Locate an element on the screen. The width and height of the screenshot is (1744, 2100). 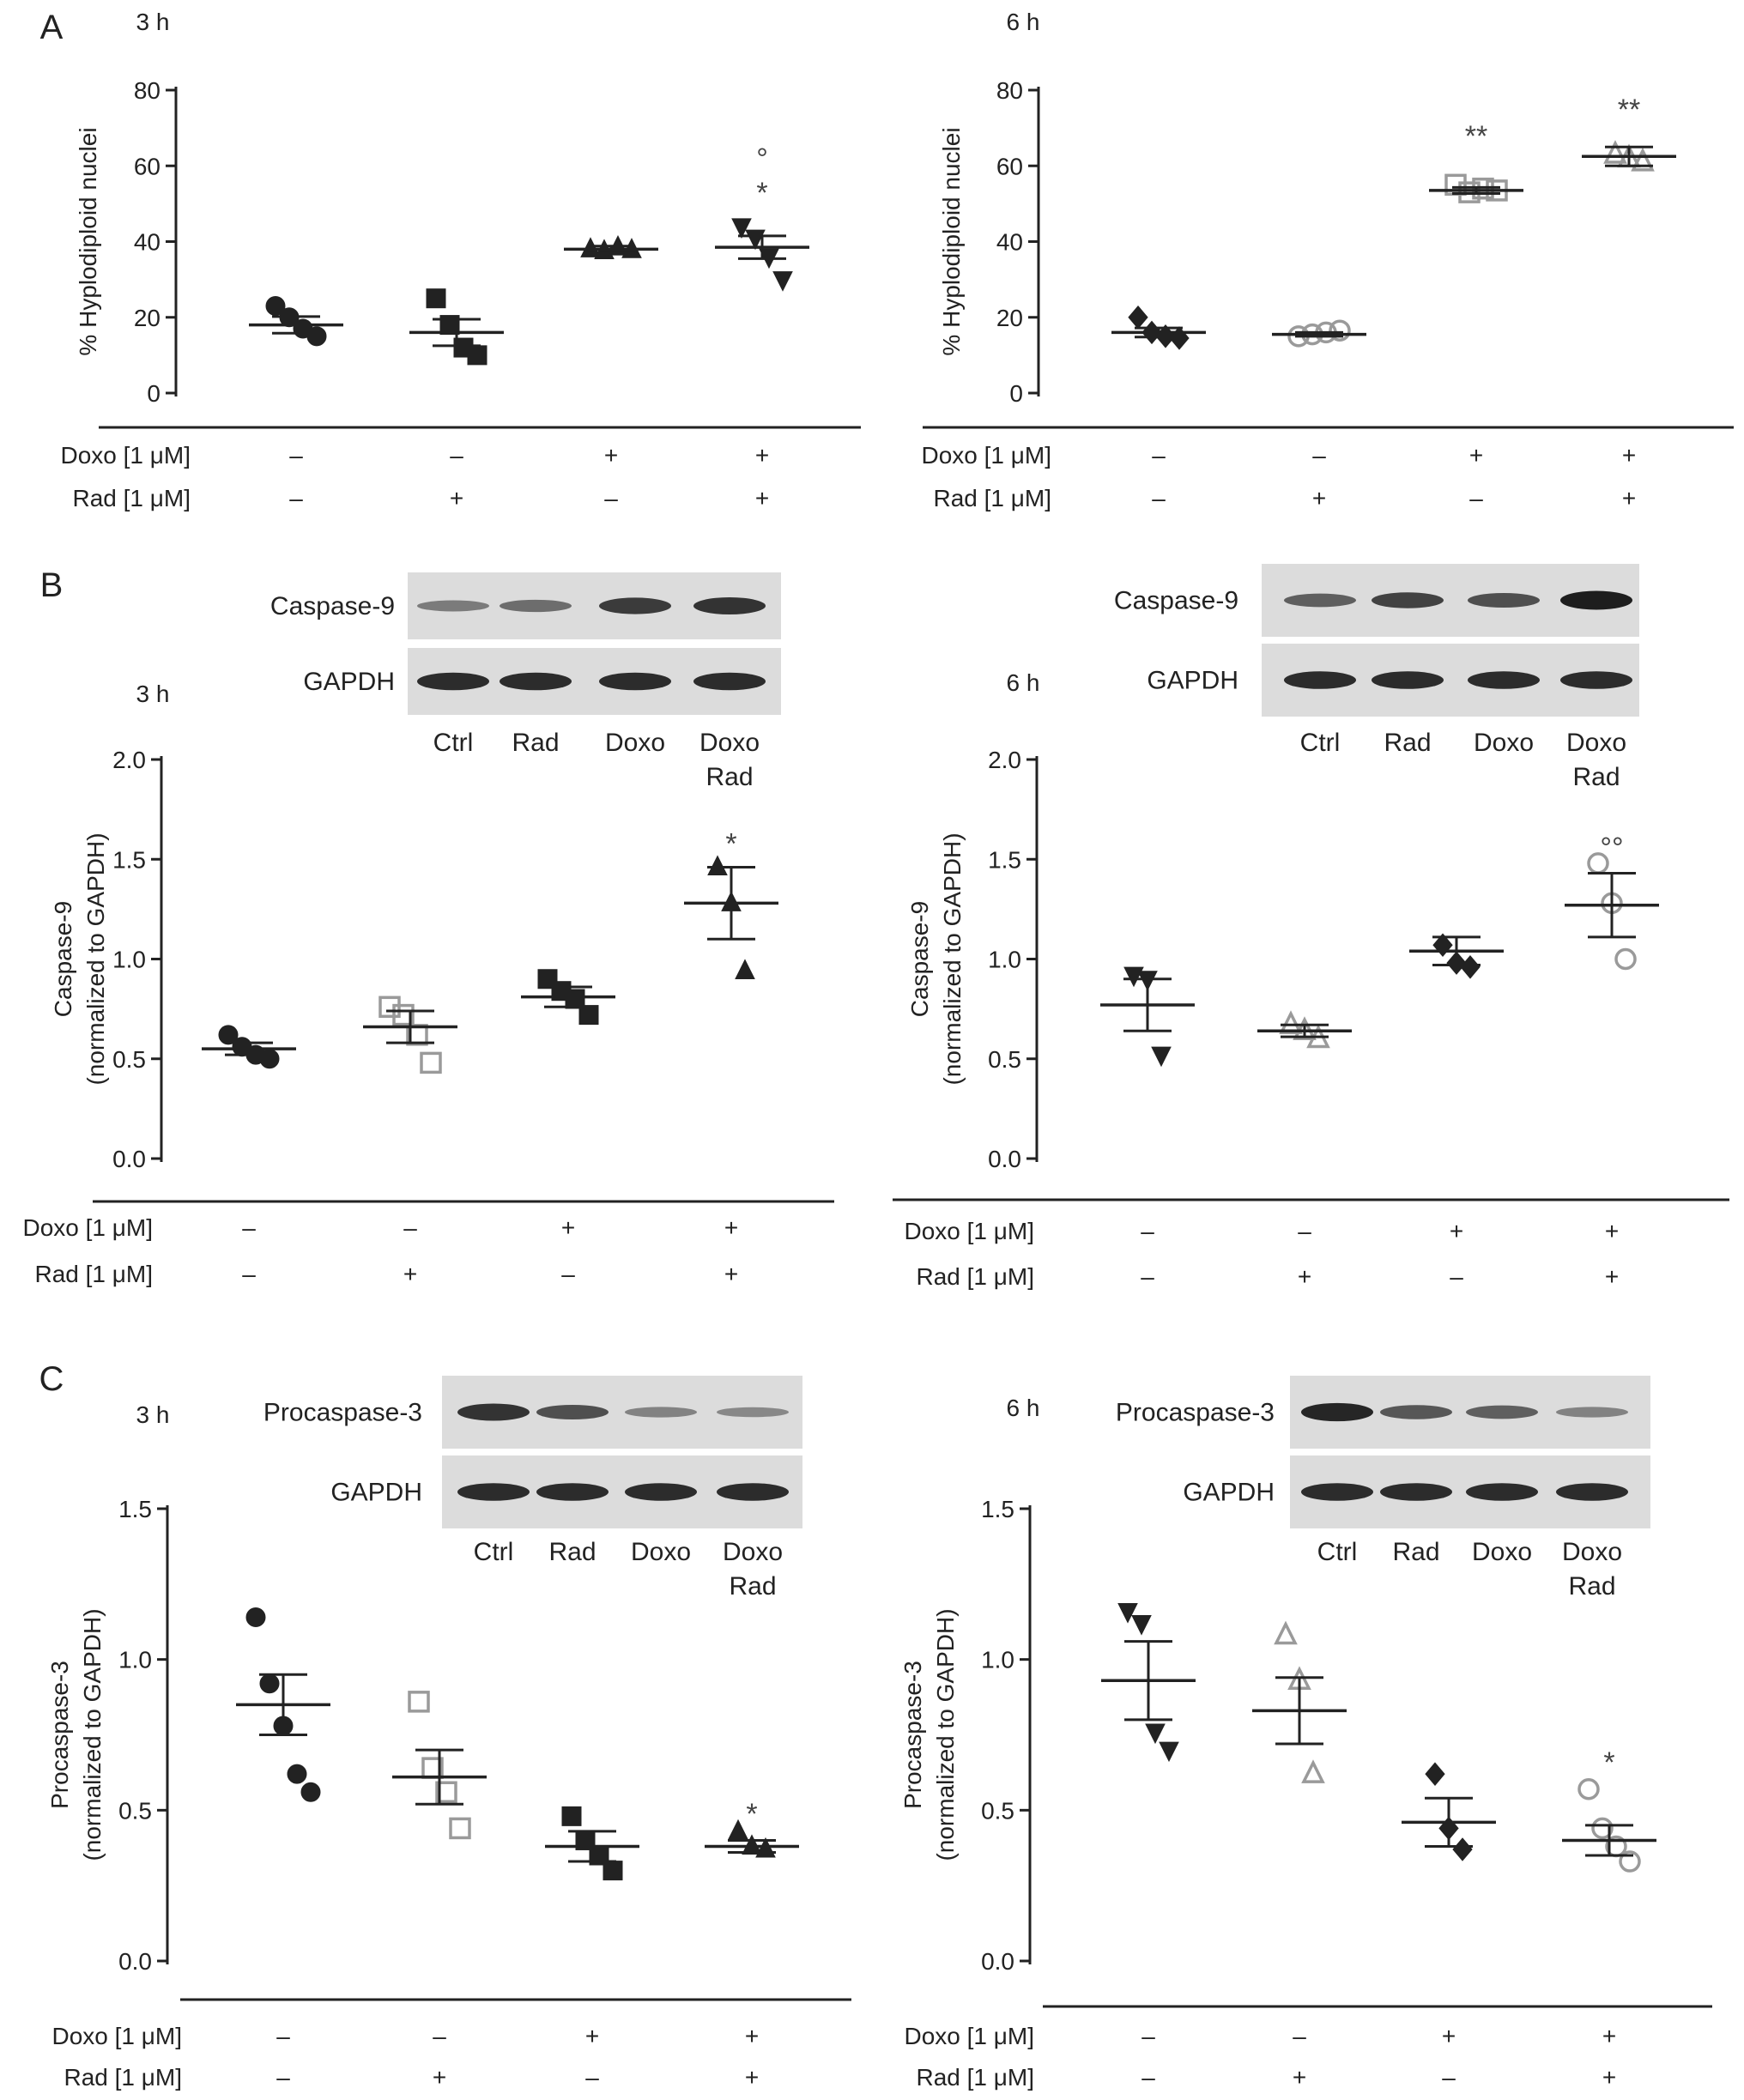
significance-mark: °° is located at coordinates (1611, 848).